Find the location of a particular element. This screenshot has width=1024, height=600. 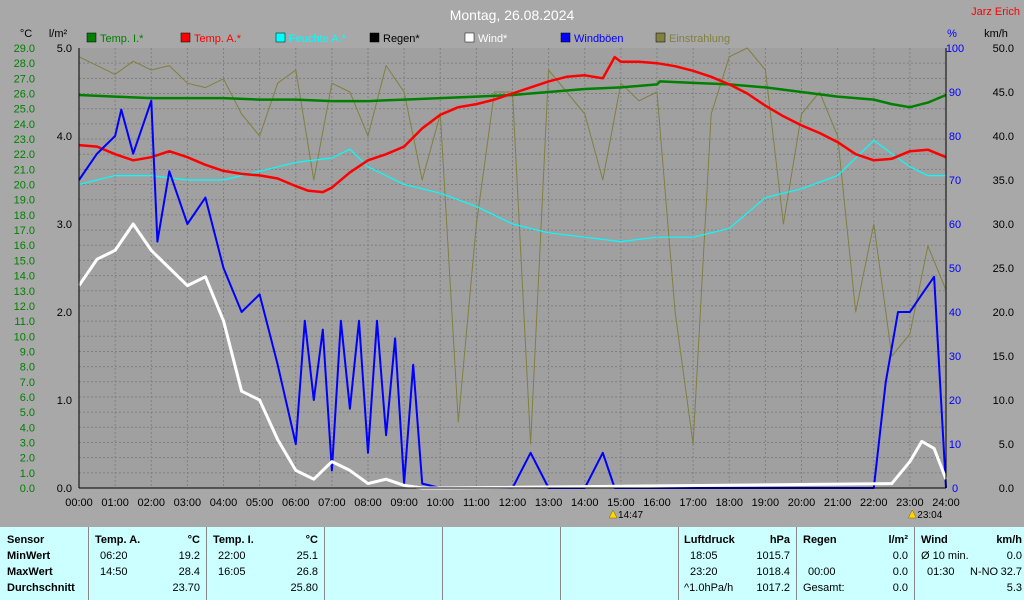

rain-total-label: Gesamt: is located at coordinates (824, 588).